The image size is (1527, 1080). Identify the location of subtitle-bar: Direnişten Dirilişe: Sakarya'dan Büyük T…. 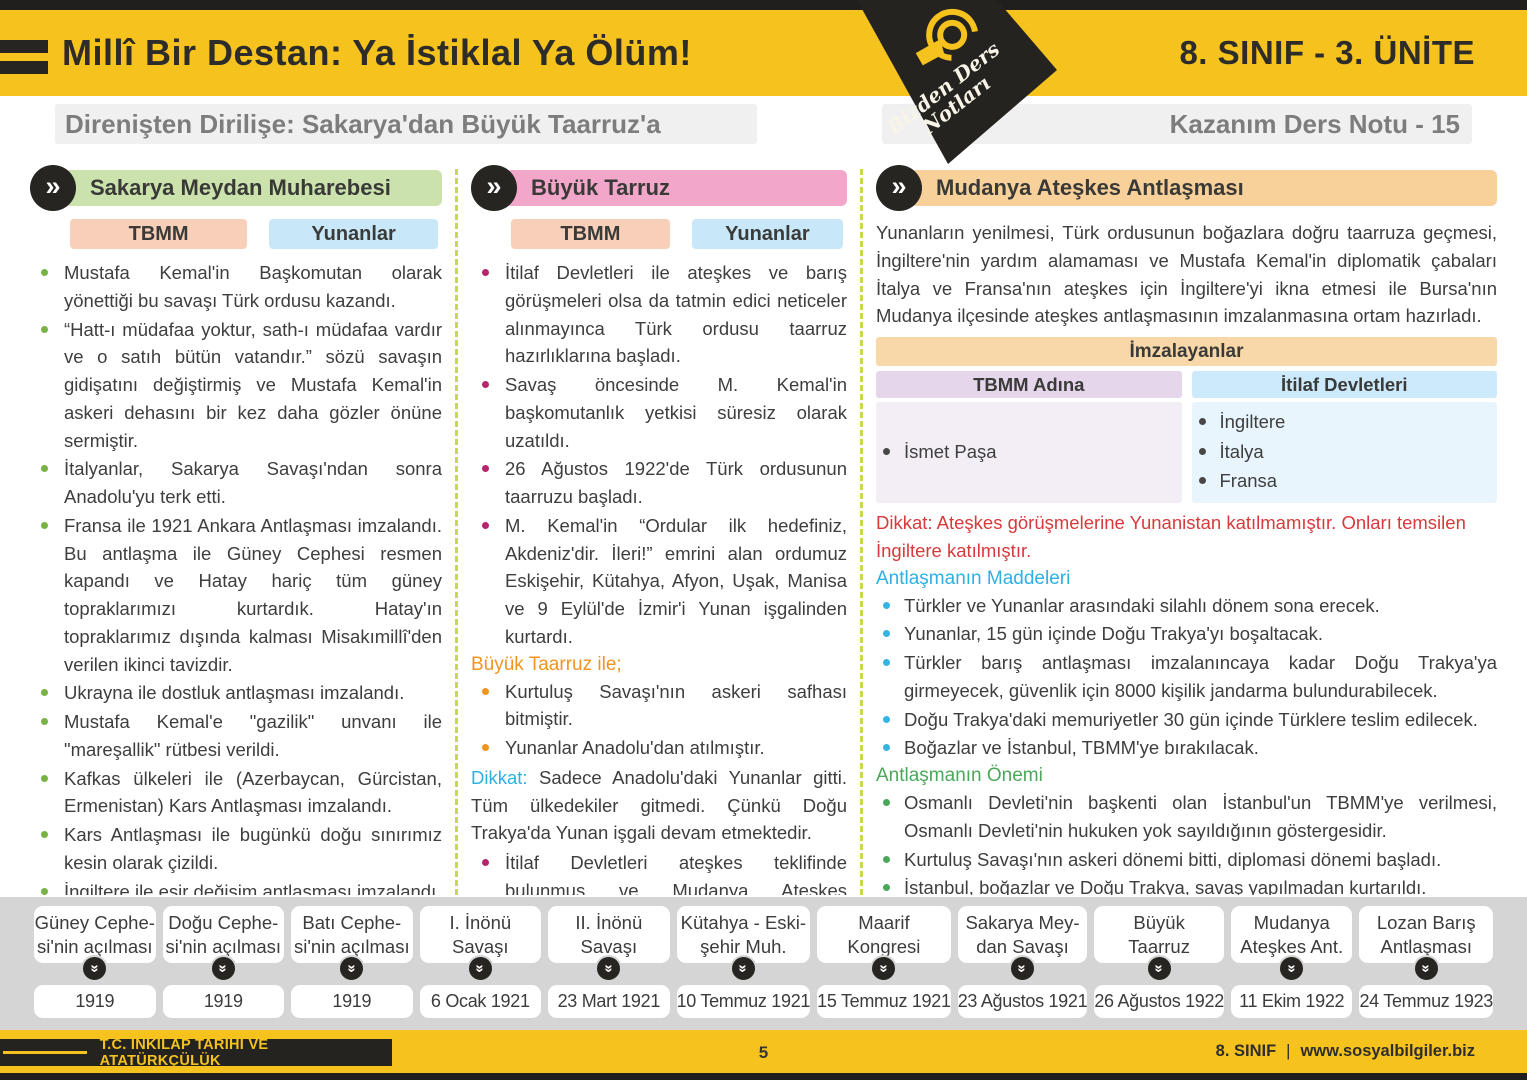
(406, 124).